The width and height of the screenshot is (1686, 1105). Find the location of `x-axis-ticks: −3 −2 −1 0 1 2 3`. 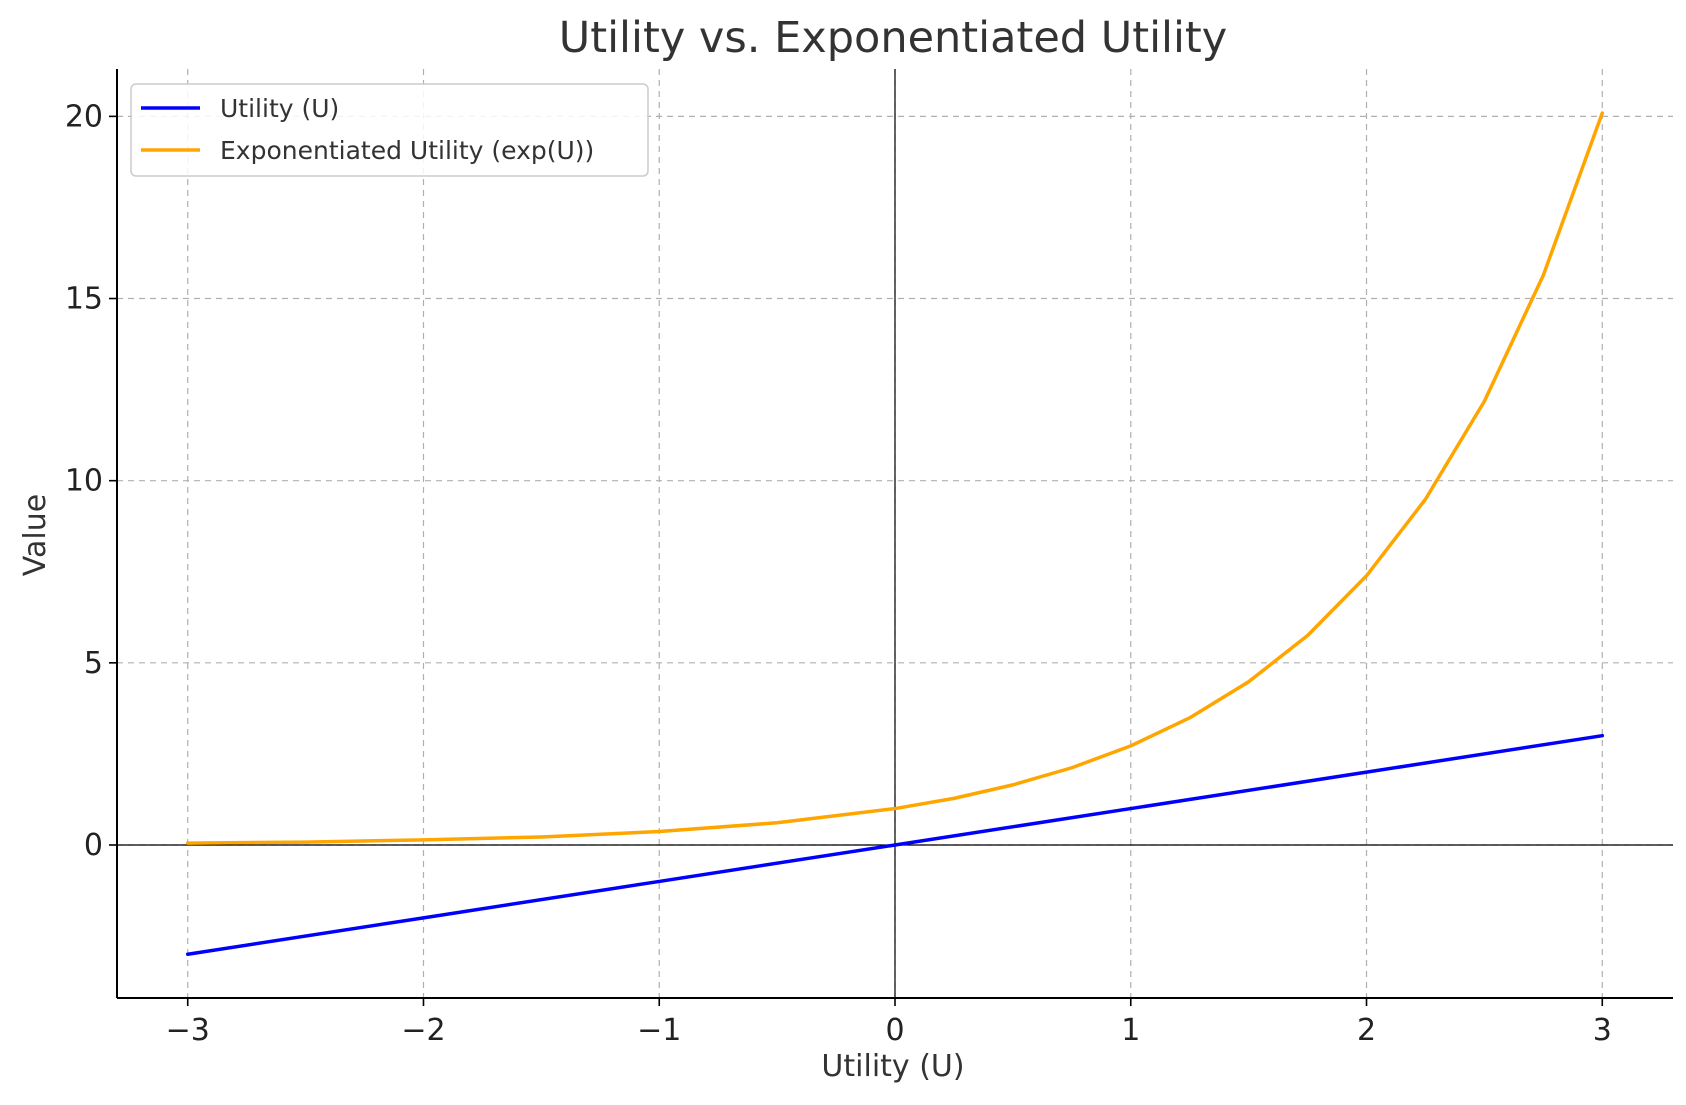

x-axis-ticks: −3 −2 −1 0 1 2 3 is located at coordinates (889, 1023).